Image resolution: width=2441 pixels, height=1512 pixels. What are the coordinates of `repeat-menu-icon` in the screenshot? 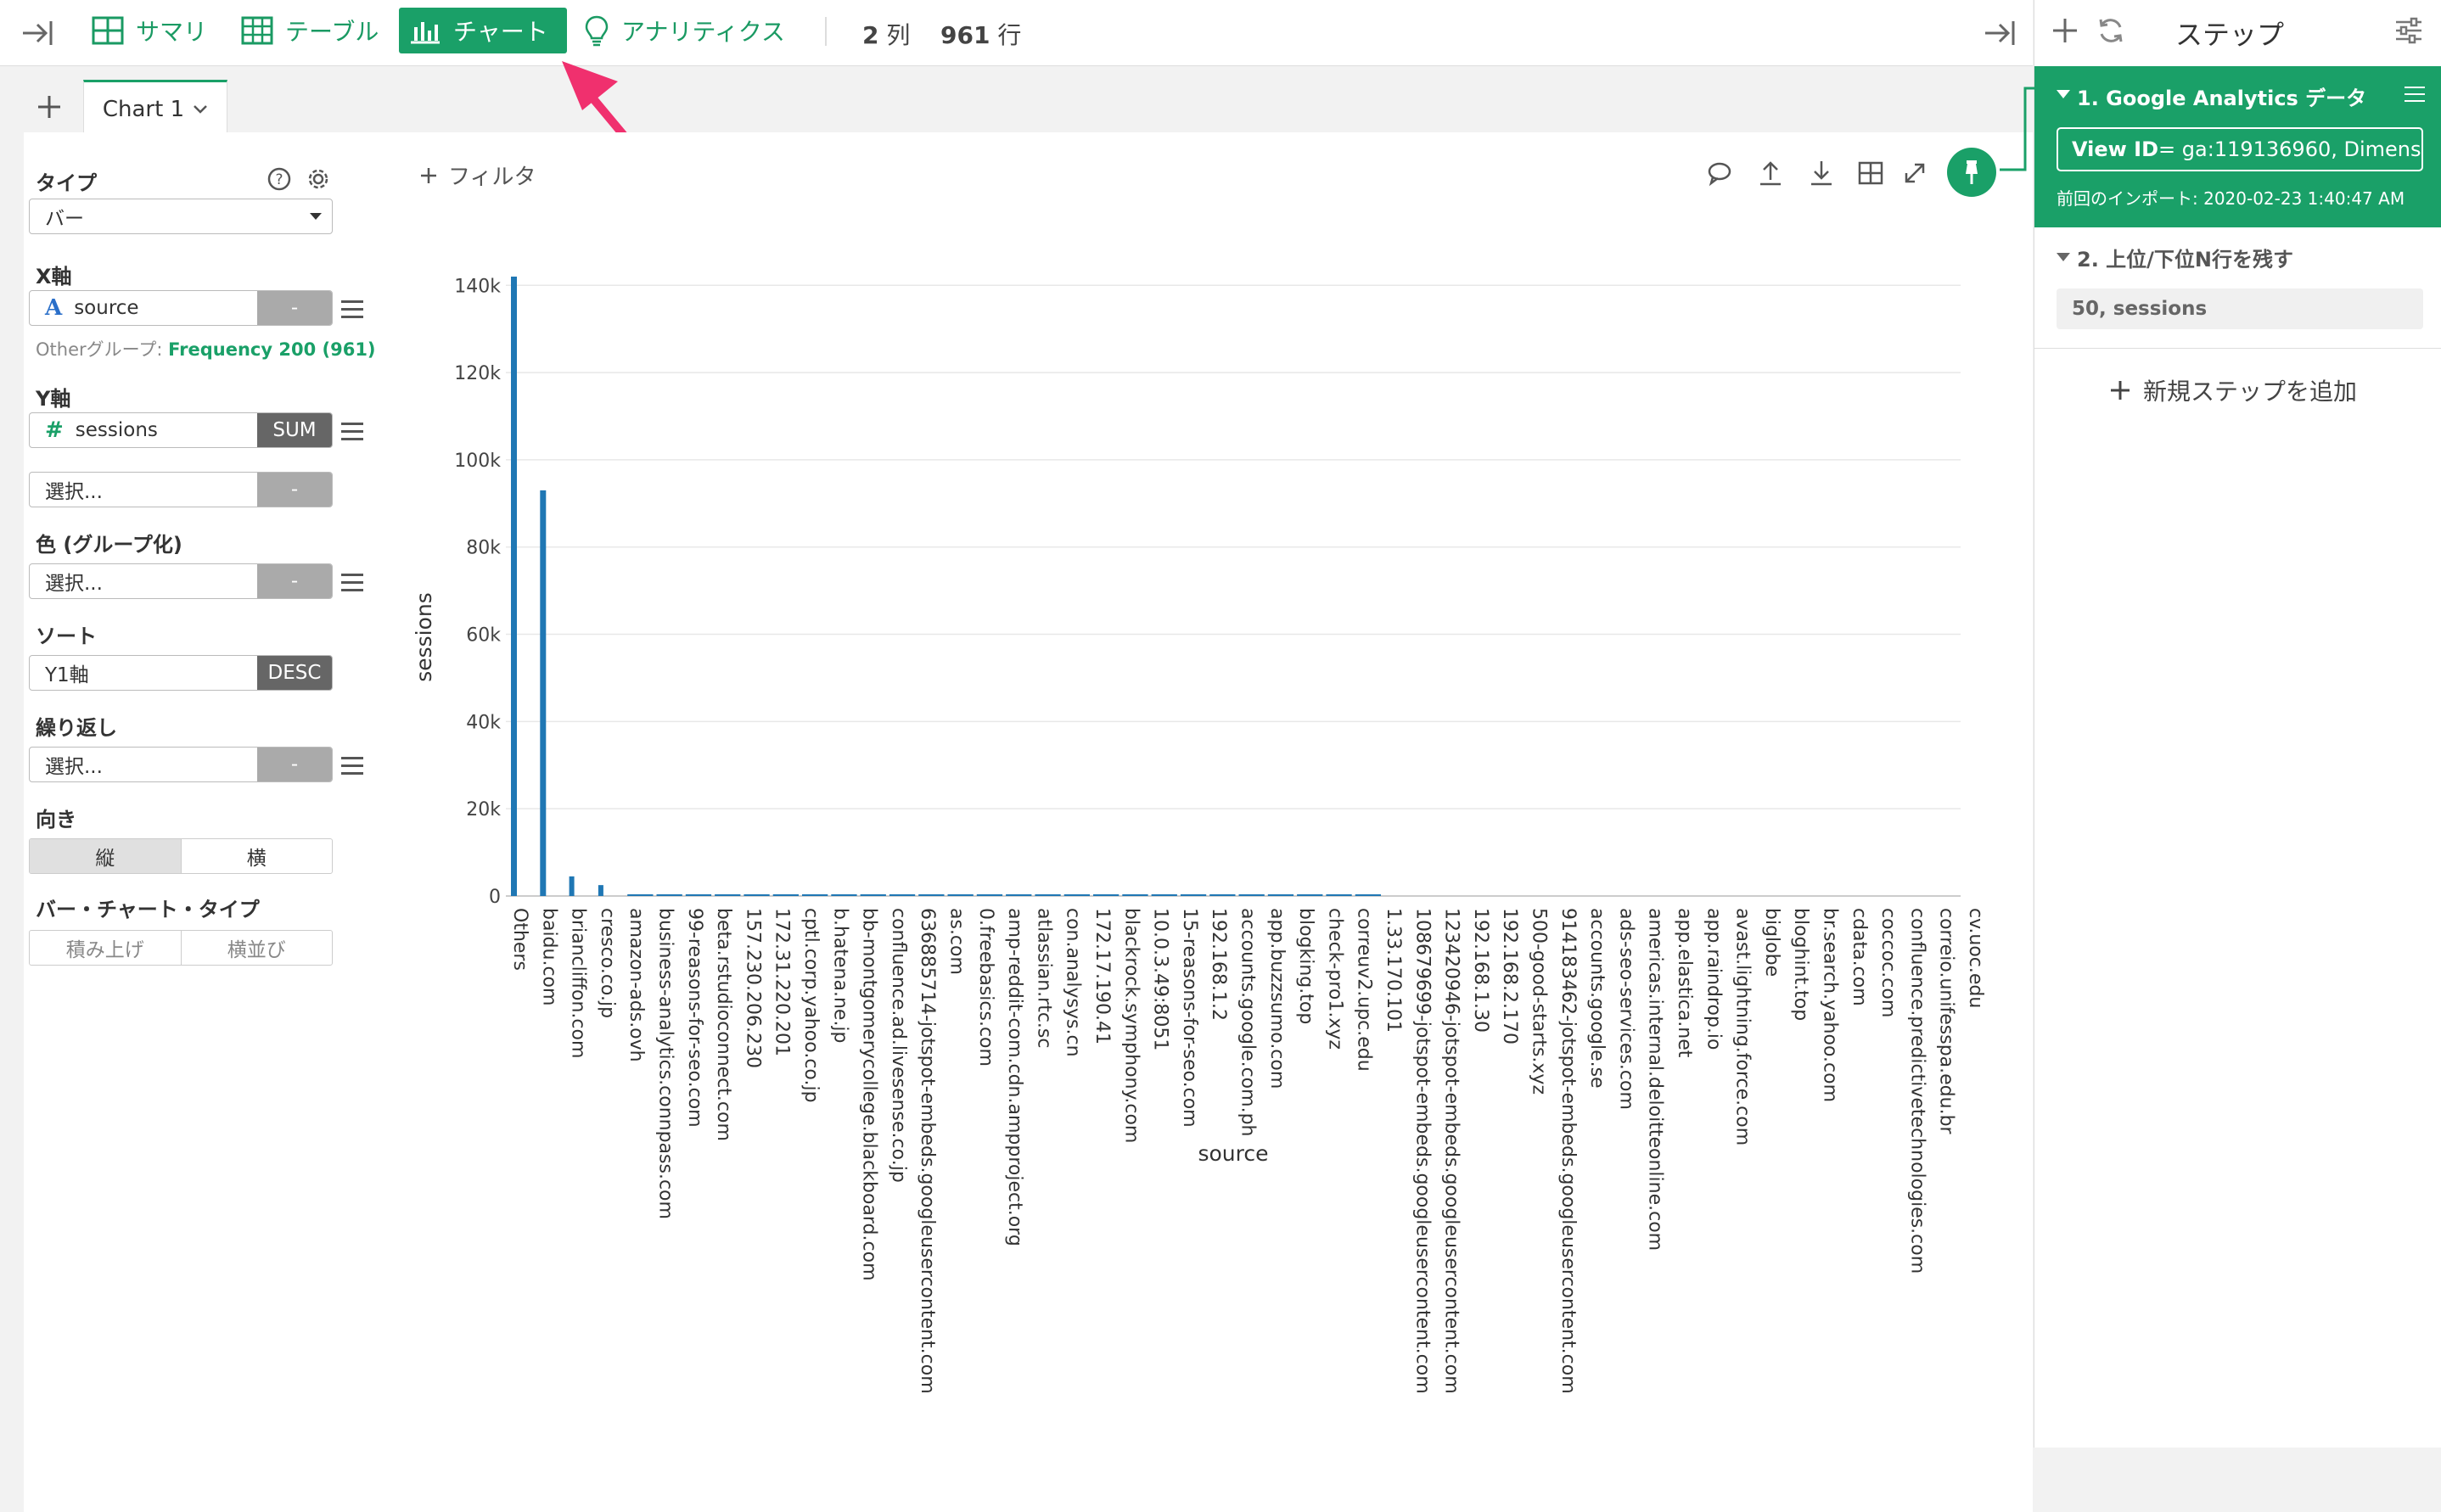 It's located at (352, 766).